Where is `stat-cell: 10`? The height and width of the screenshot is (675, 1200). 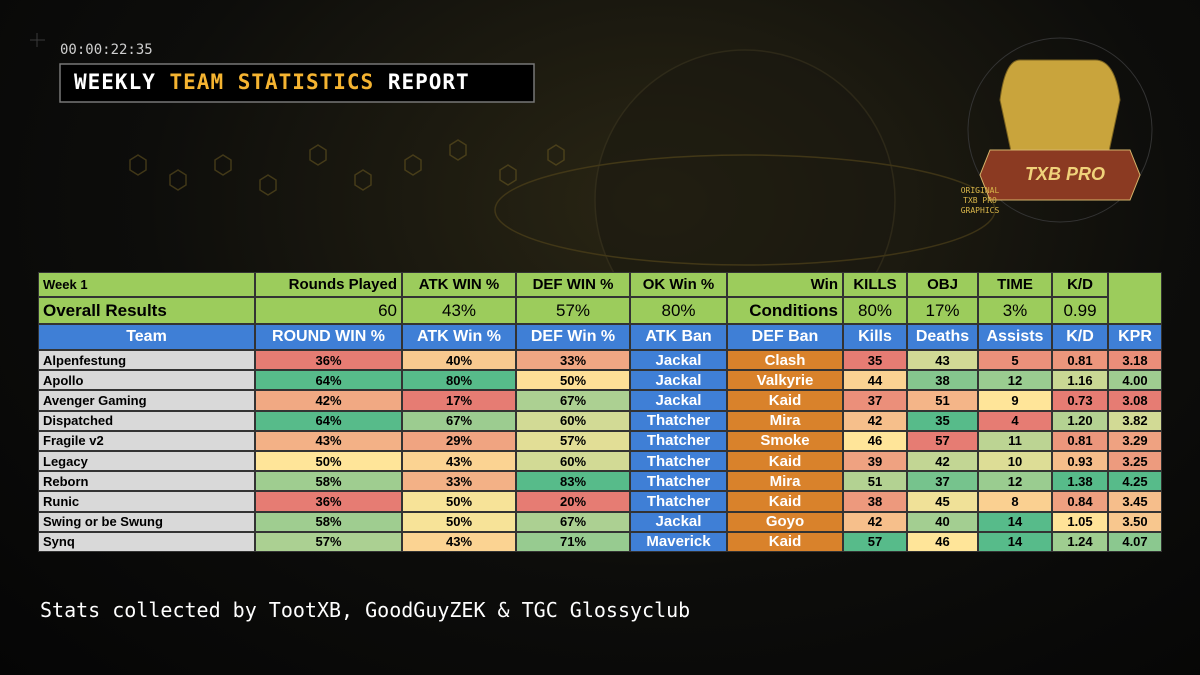
stat-cell: 10 is located at coordinates (1015, 461).